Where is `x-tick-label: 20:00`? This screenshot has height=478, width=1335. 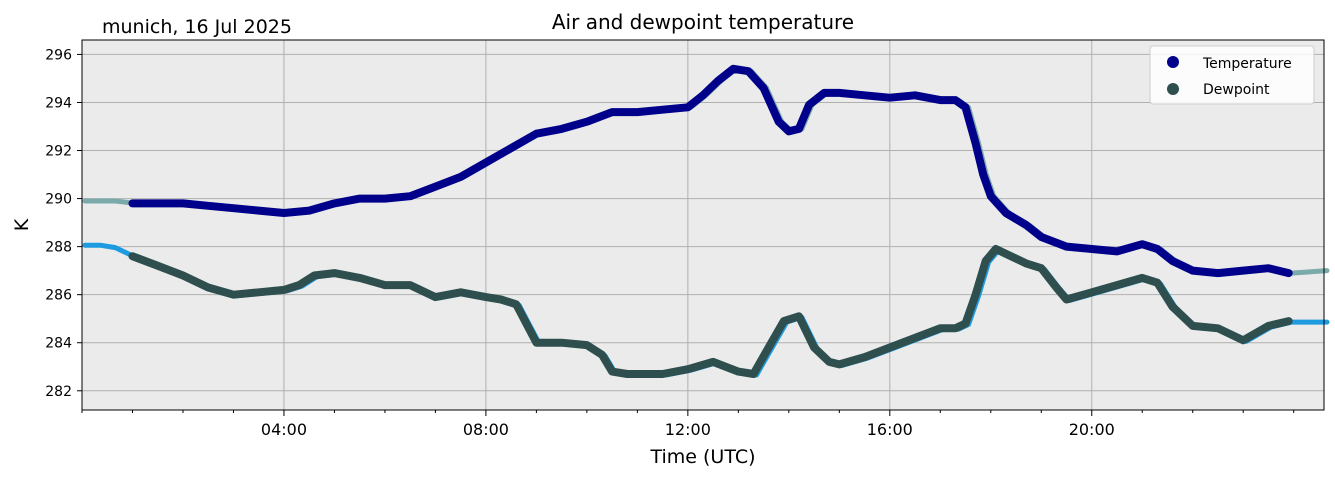
x-tick-label: 20:00 is located at coordinates (1092, 429).